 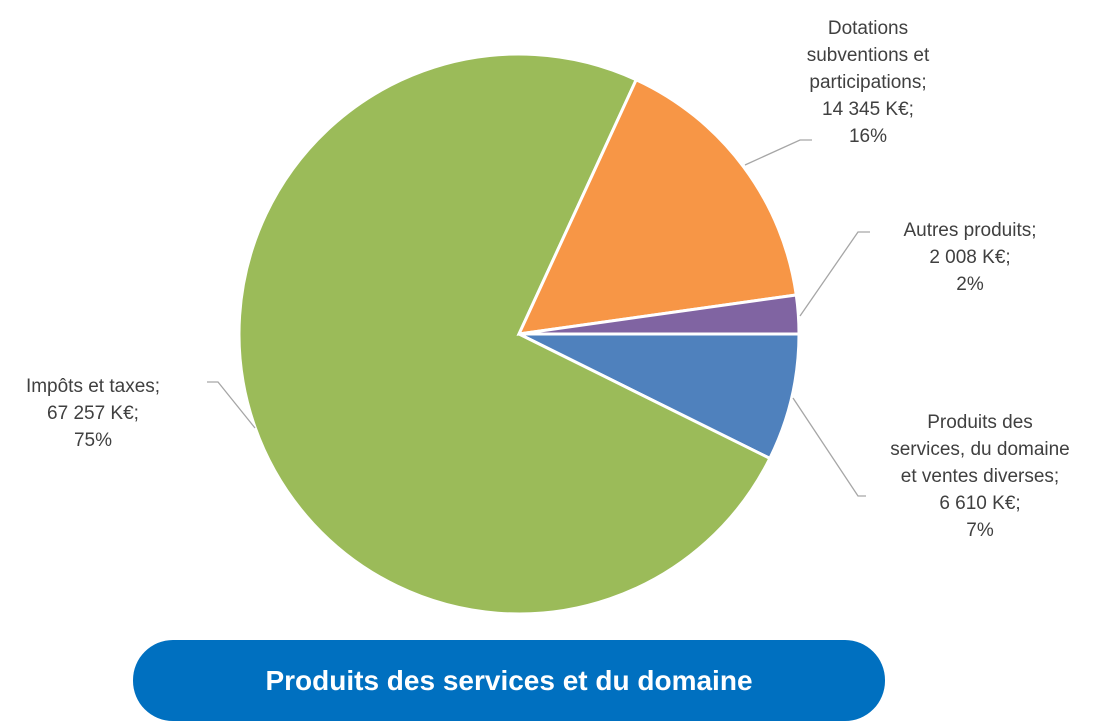 I want to click on data-label: Autres produits; 2 008 K€; 2%, so click(x=969, y=257).